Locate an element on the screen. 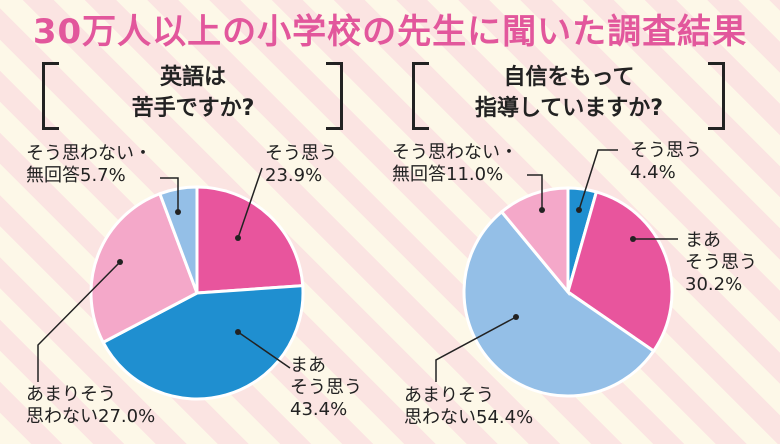 The height and width of the screenshot is (444, 780). page-title: 30万人以上の小学校の先生に聞いた調査結果 is located at coordinates (390, 32).